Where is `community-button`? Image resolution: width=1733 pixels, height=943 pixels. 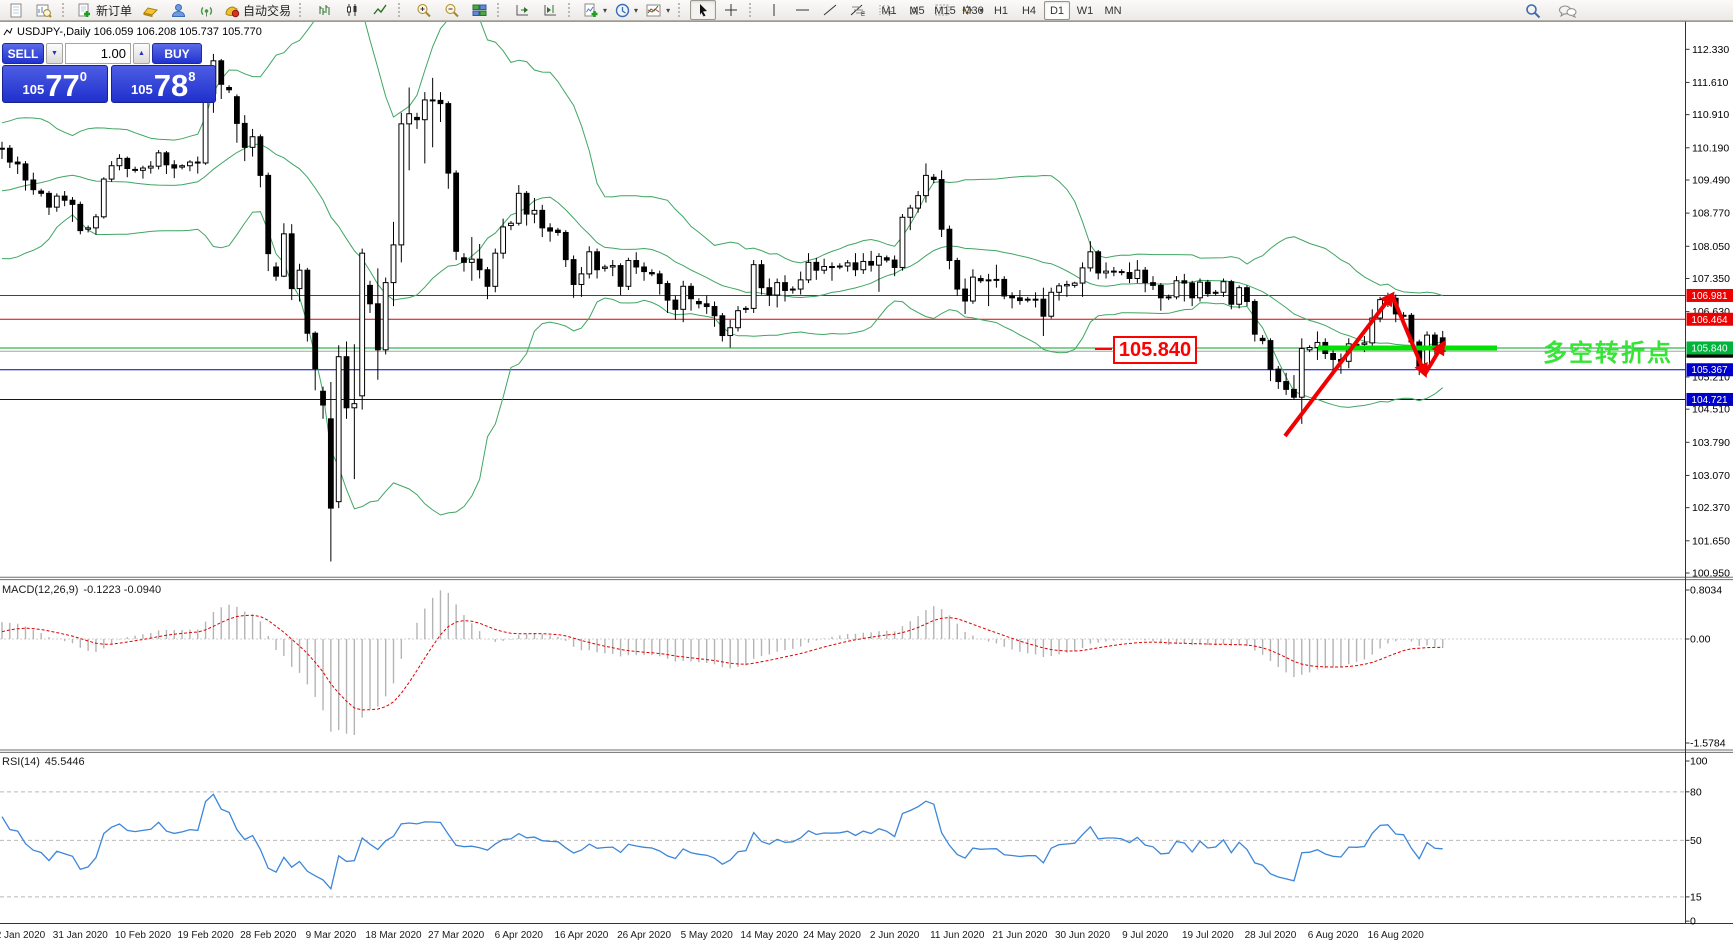 community-button is located at coordinates (178, 10).